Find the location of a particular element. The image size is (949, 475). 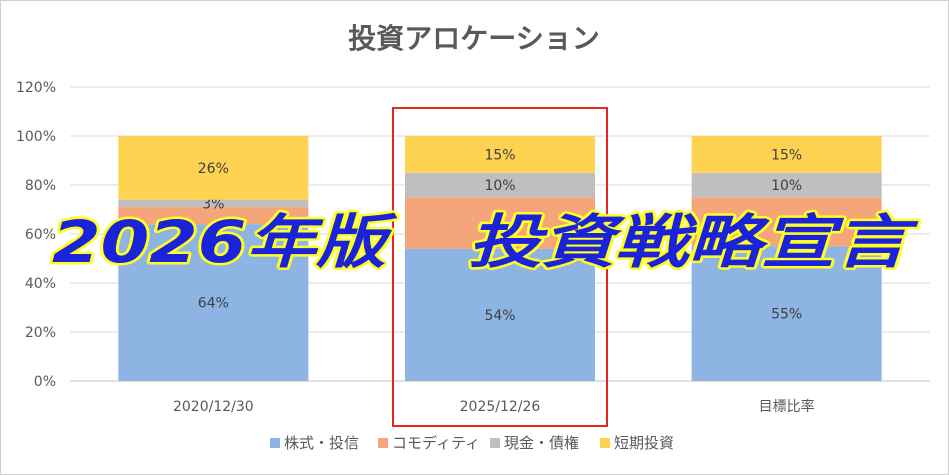

data-label: 64% is located at coordinates (213, 304).